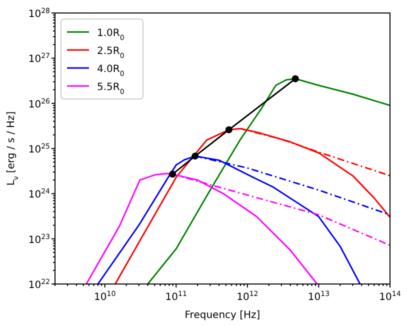  I want to click on legend-label: 4.0R$_{0}$, so click(110, 71).